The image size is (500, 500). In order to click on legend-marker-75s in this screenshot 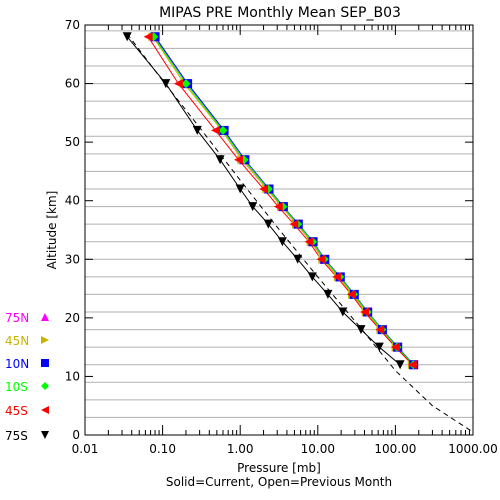, I will do `click(45, 435)`.